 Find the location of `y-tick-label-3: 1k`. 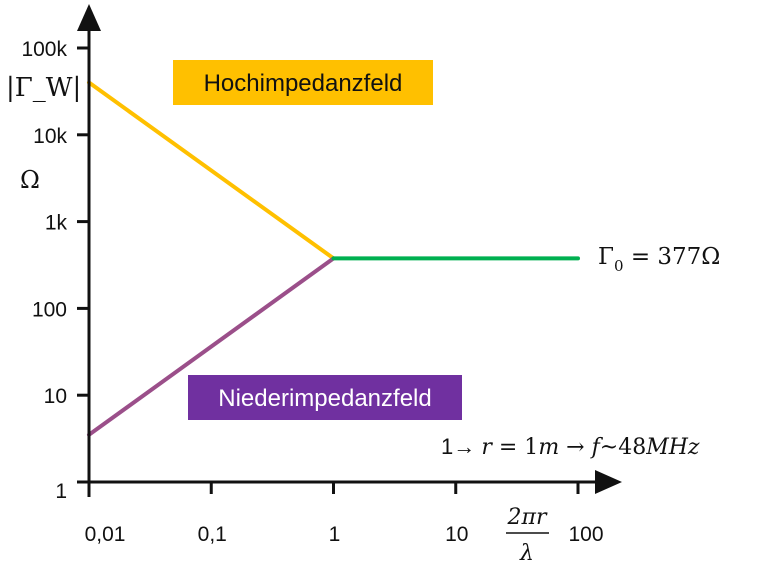

y-tick-label-3: 1k is located at coordinates (56, 223).